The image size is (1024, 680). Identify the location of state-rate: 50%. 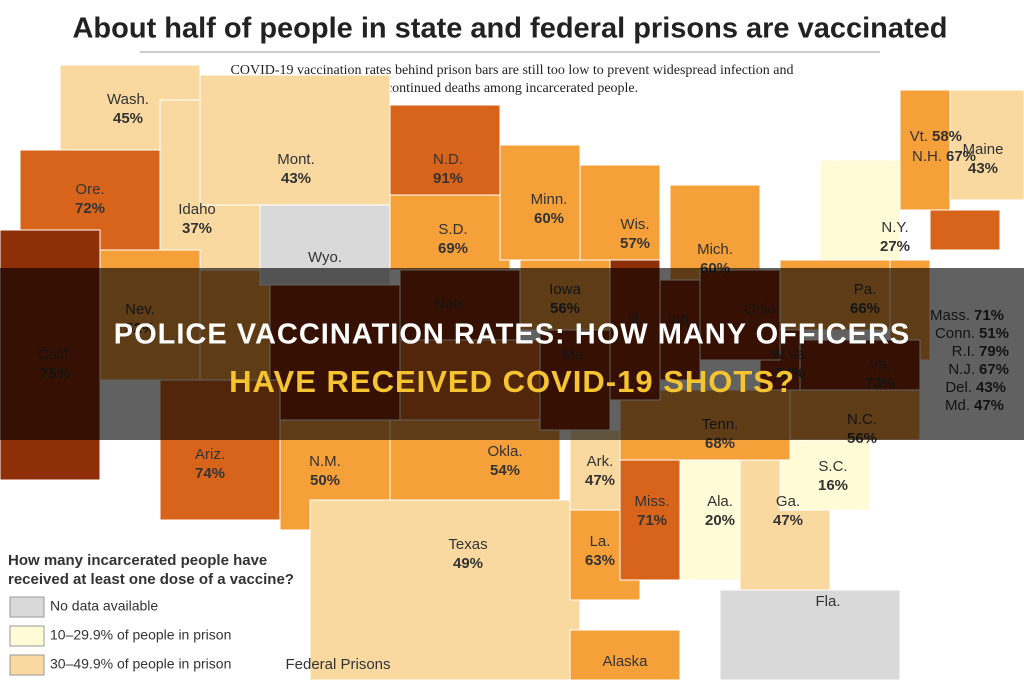
(325, 480).